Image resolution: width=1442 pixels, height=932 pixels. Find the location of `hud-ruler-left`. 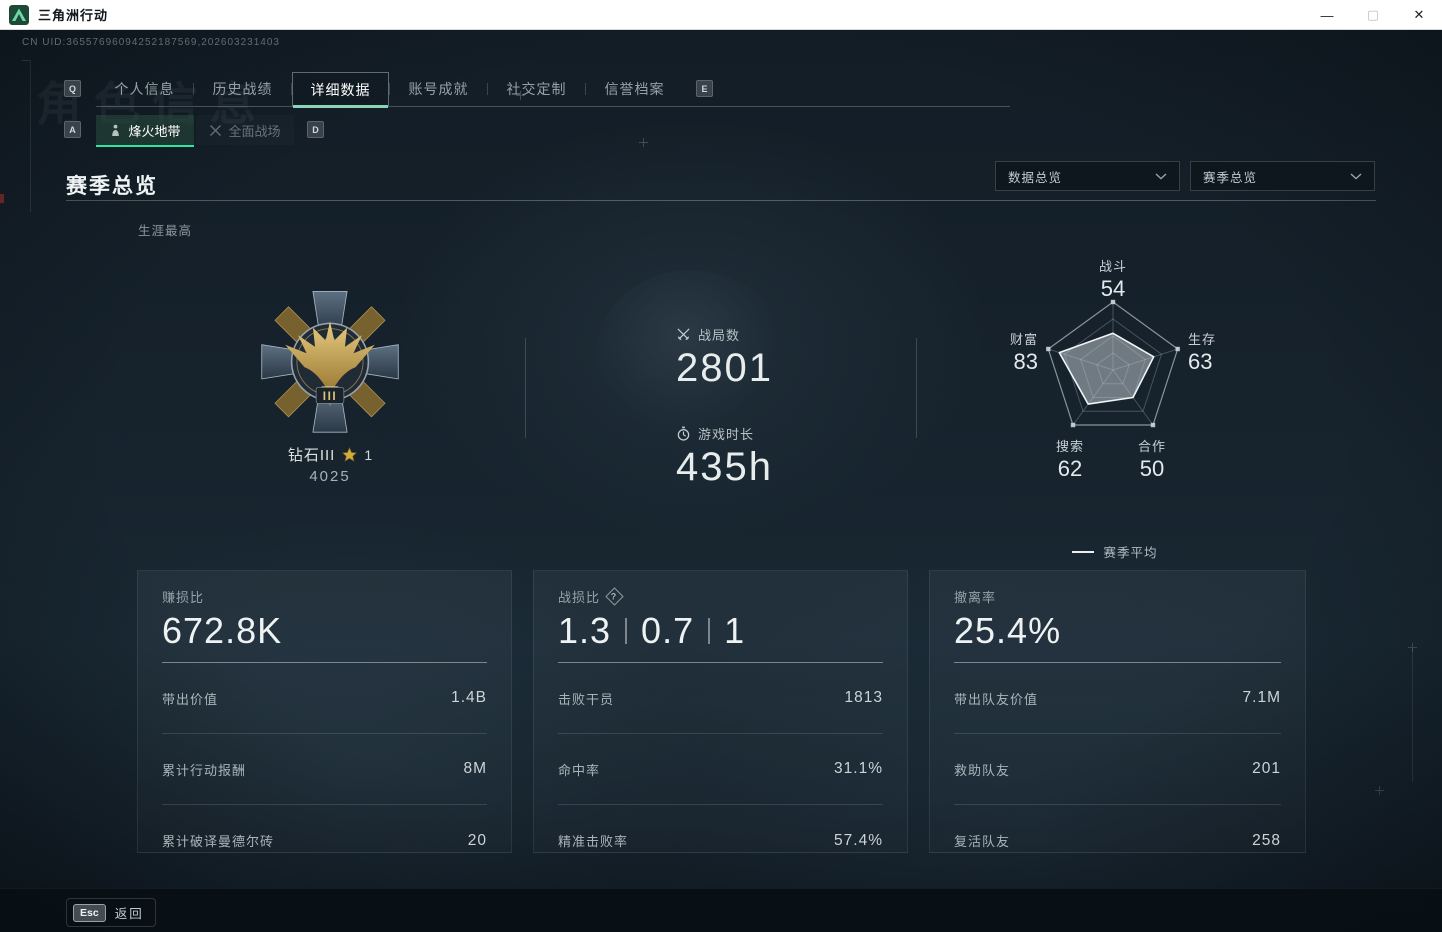

hud-ruler-left is located at coordinates (26, 136).